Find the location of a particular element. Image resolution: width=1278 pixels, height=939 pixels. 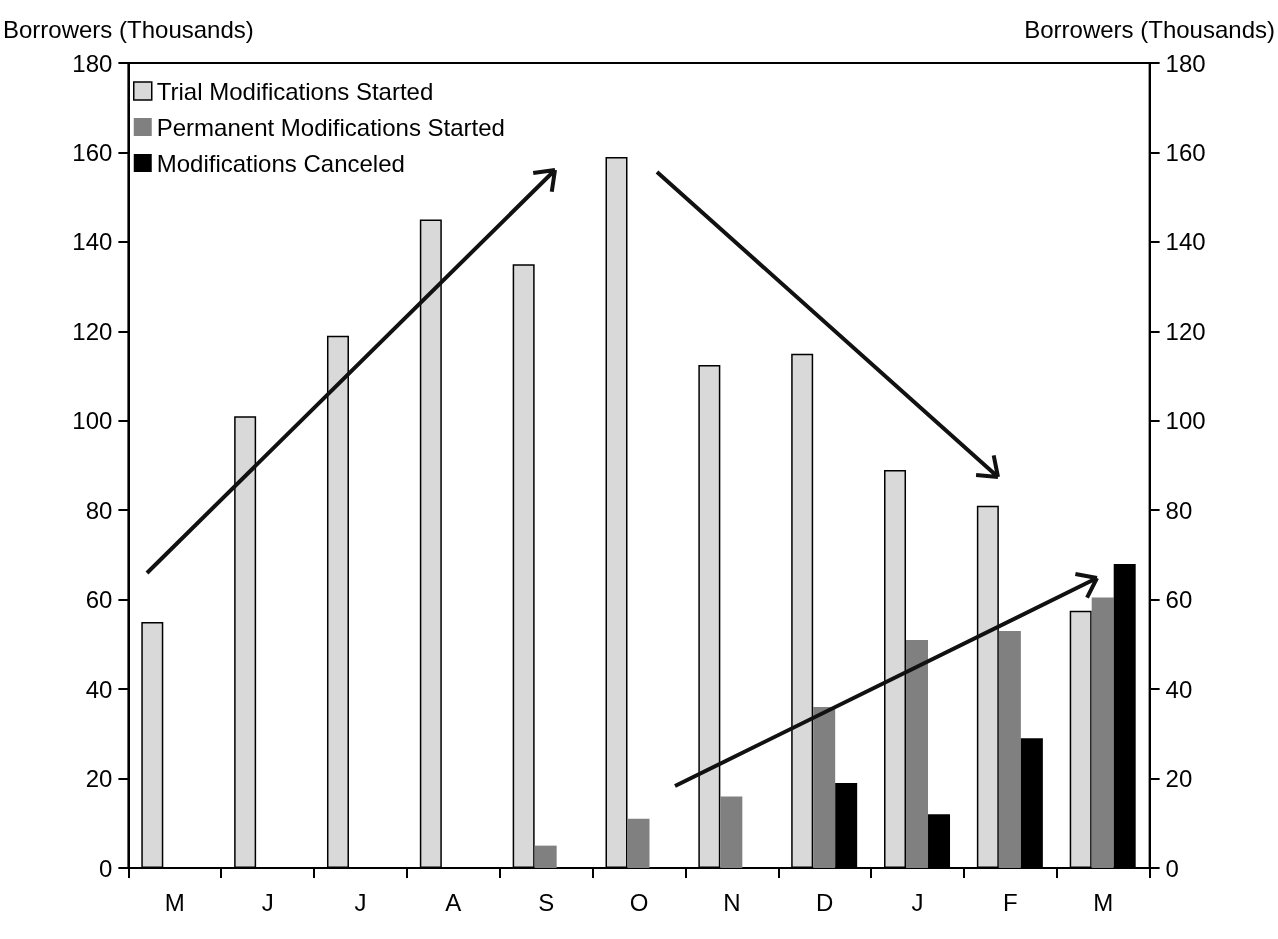

x-tick-label: A is located at coordinates (453, 902).